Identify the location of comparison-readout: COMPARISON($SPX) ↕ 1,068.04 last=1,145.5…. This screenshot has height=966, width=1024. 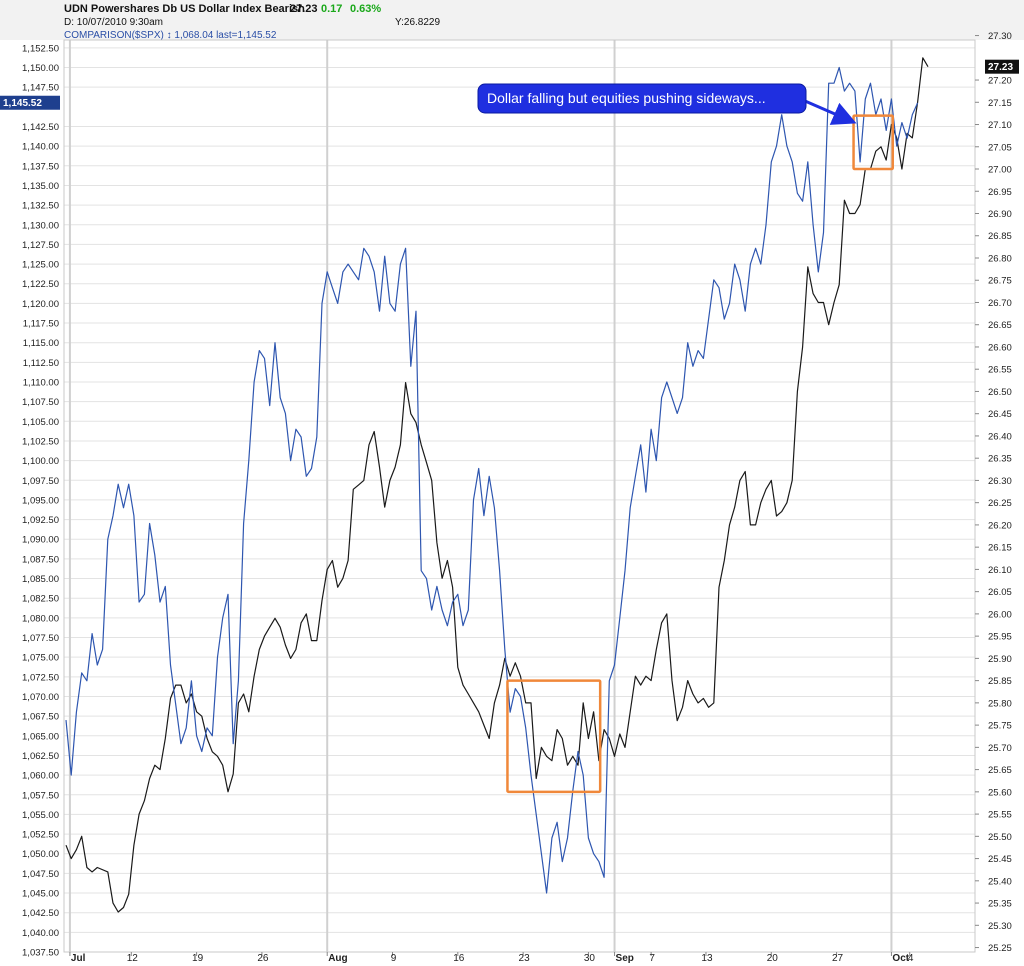
(170, 35).